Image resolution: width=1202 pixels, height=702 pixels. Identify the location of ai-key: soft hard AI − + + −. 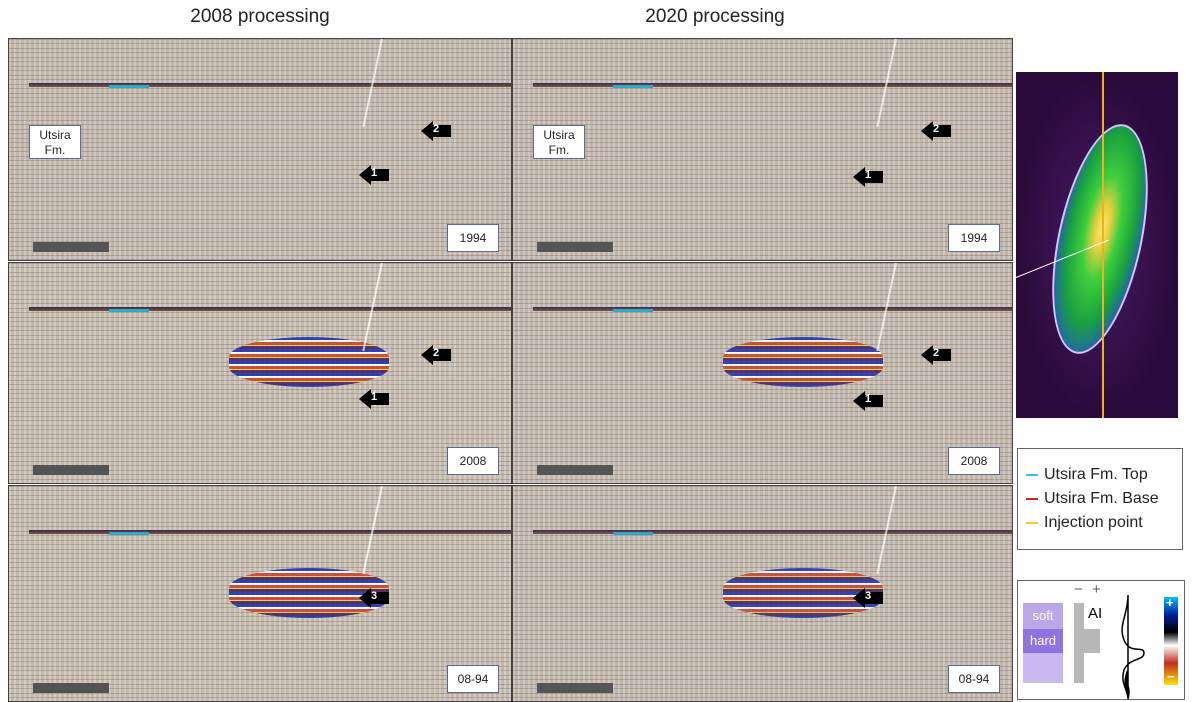
(1101, 640).